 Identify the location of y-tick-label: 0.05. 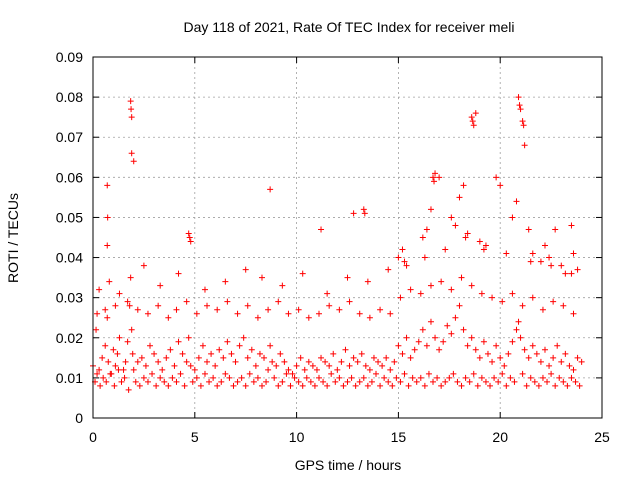
(69, 217).